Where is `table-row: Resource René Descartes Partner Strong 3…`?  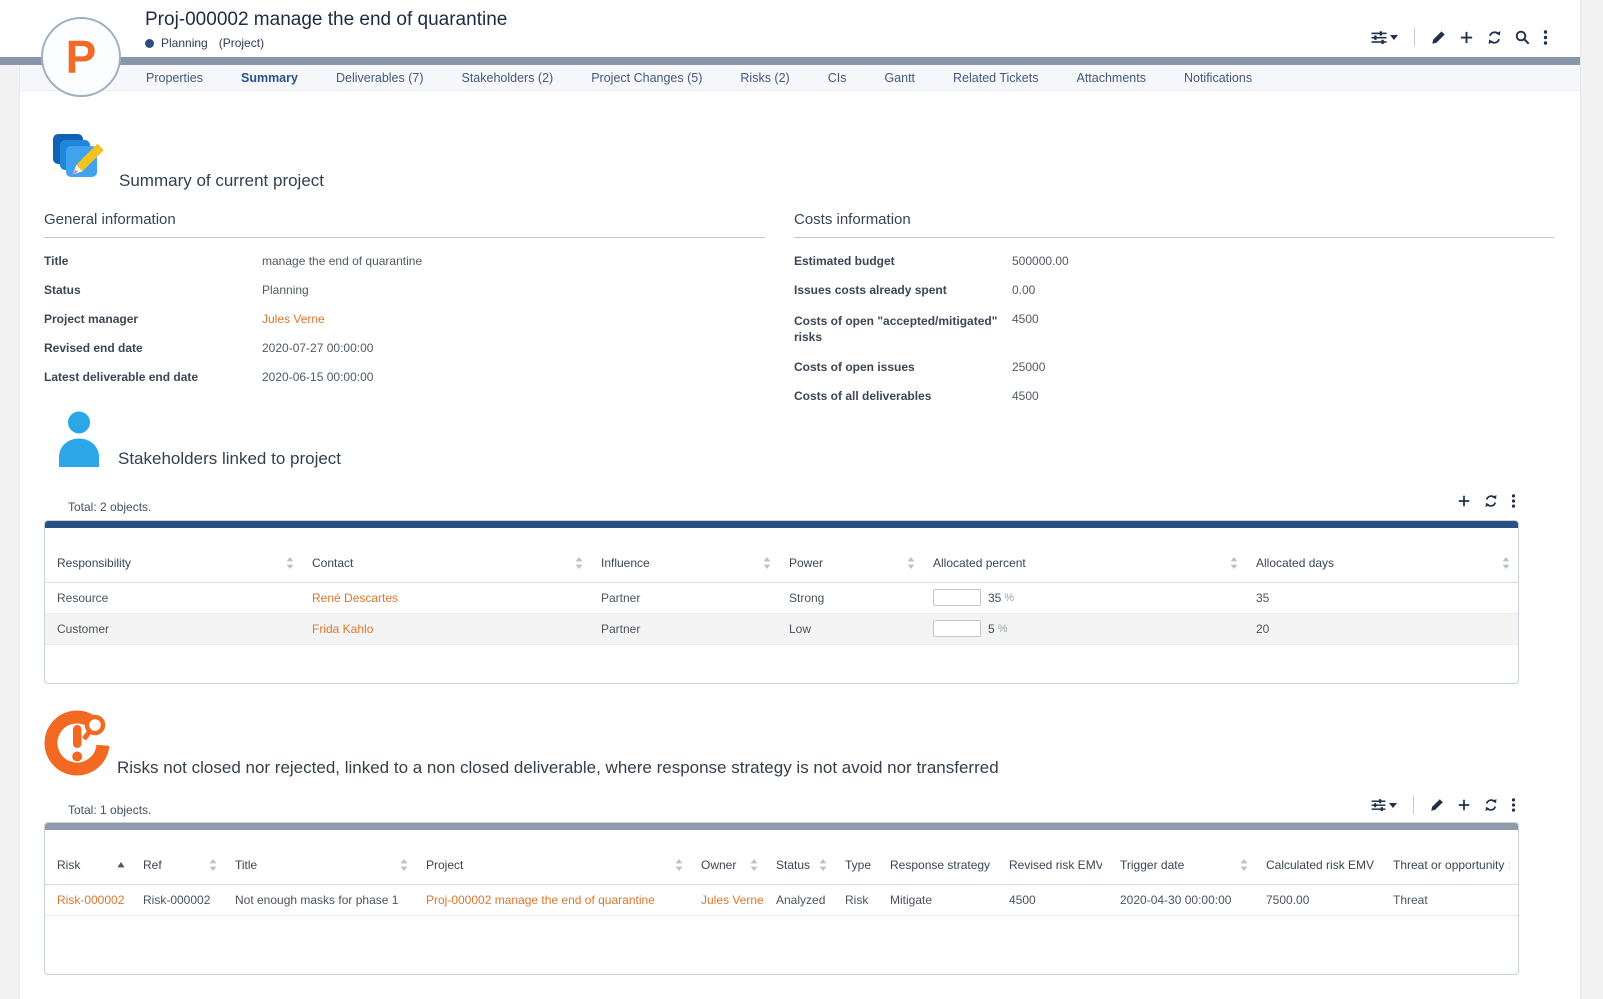
table-row: Resource René Descartes Partner Strong 3… is located at coordinates (781, 598).